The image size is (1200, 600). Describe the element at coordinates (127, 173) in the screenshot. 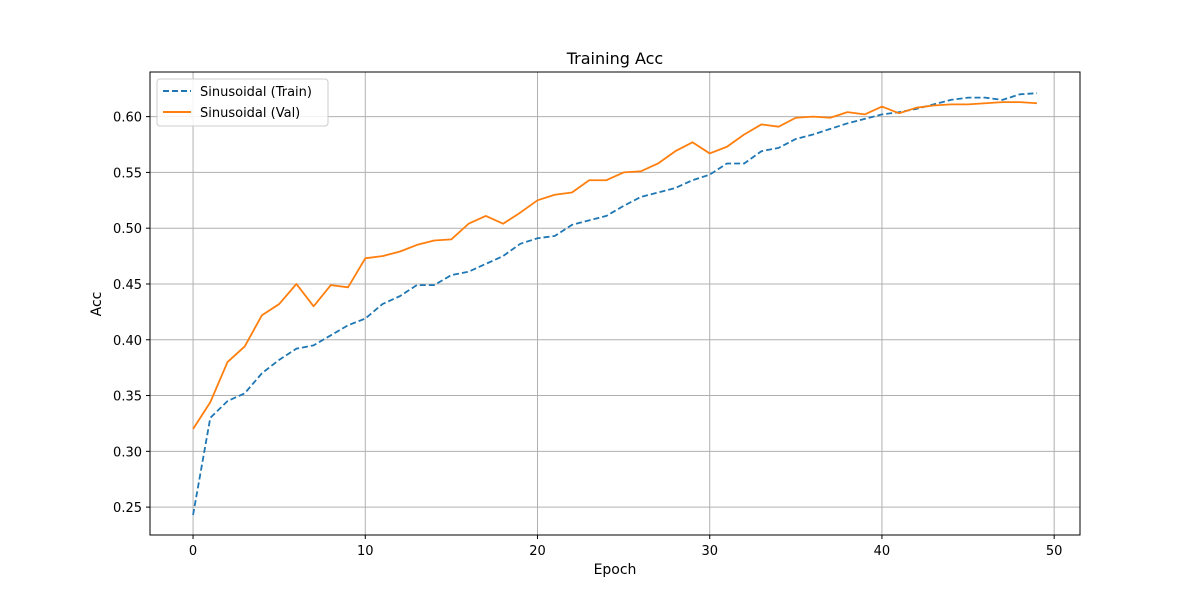

I see `y-tick-label: 0.55` at that location.